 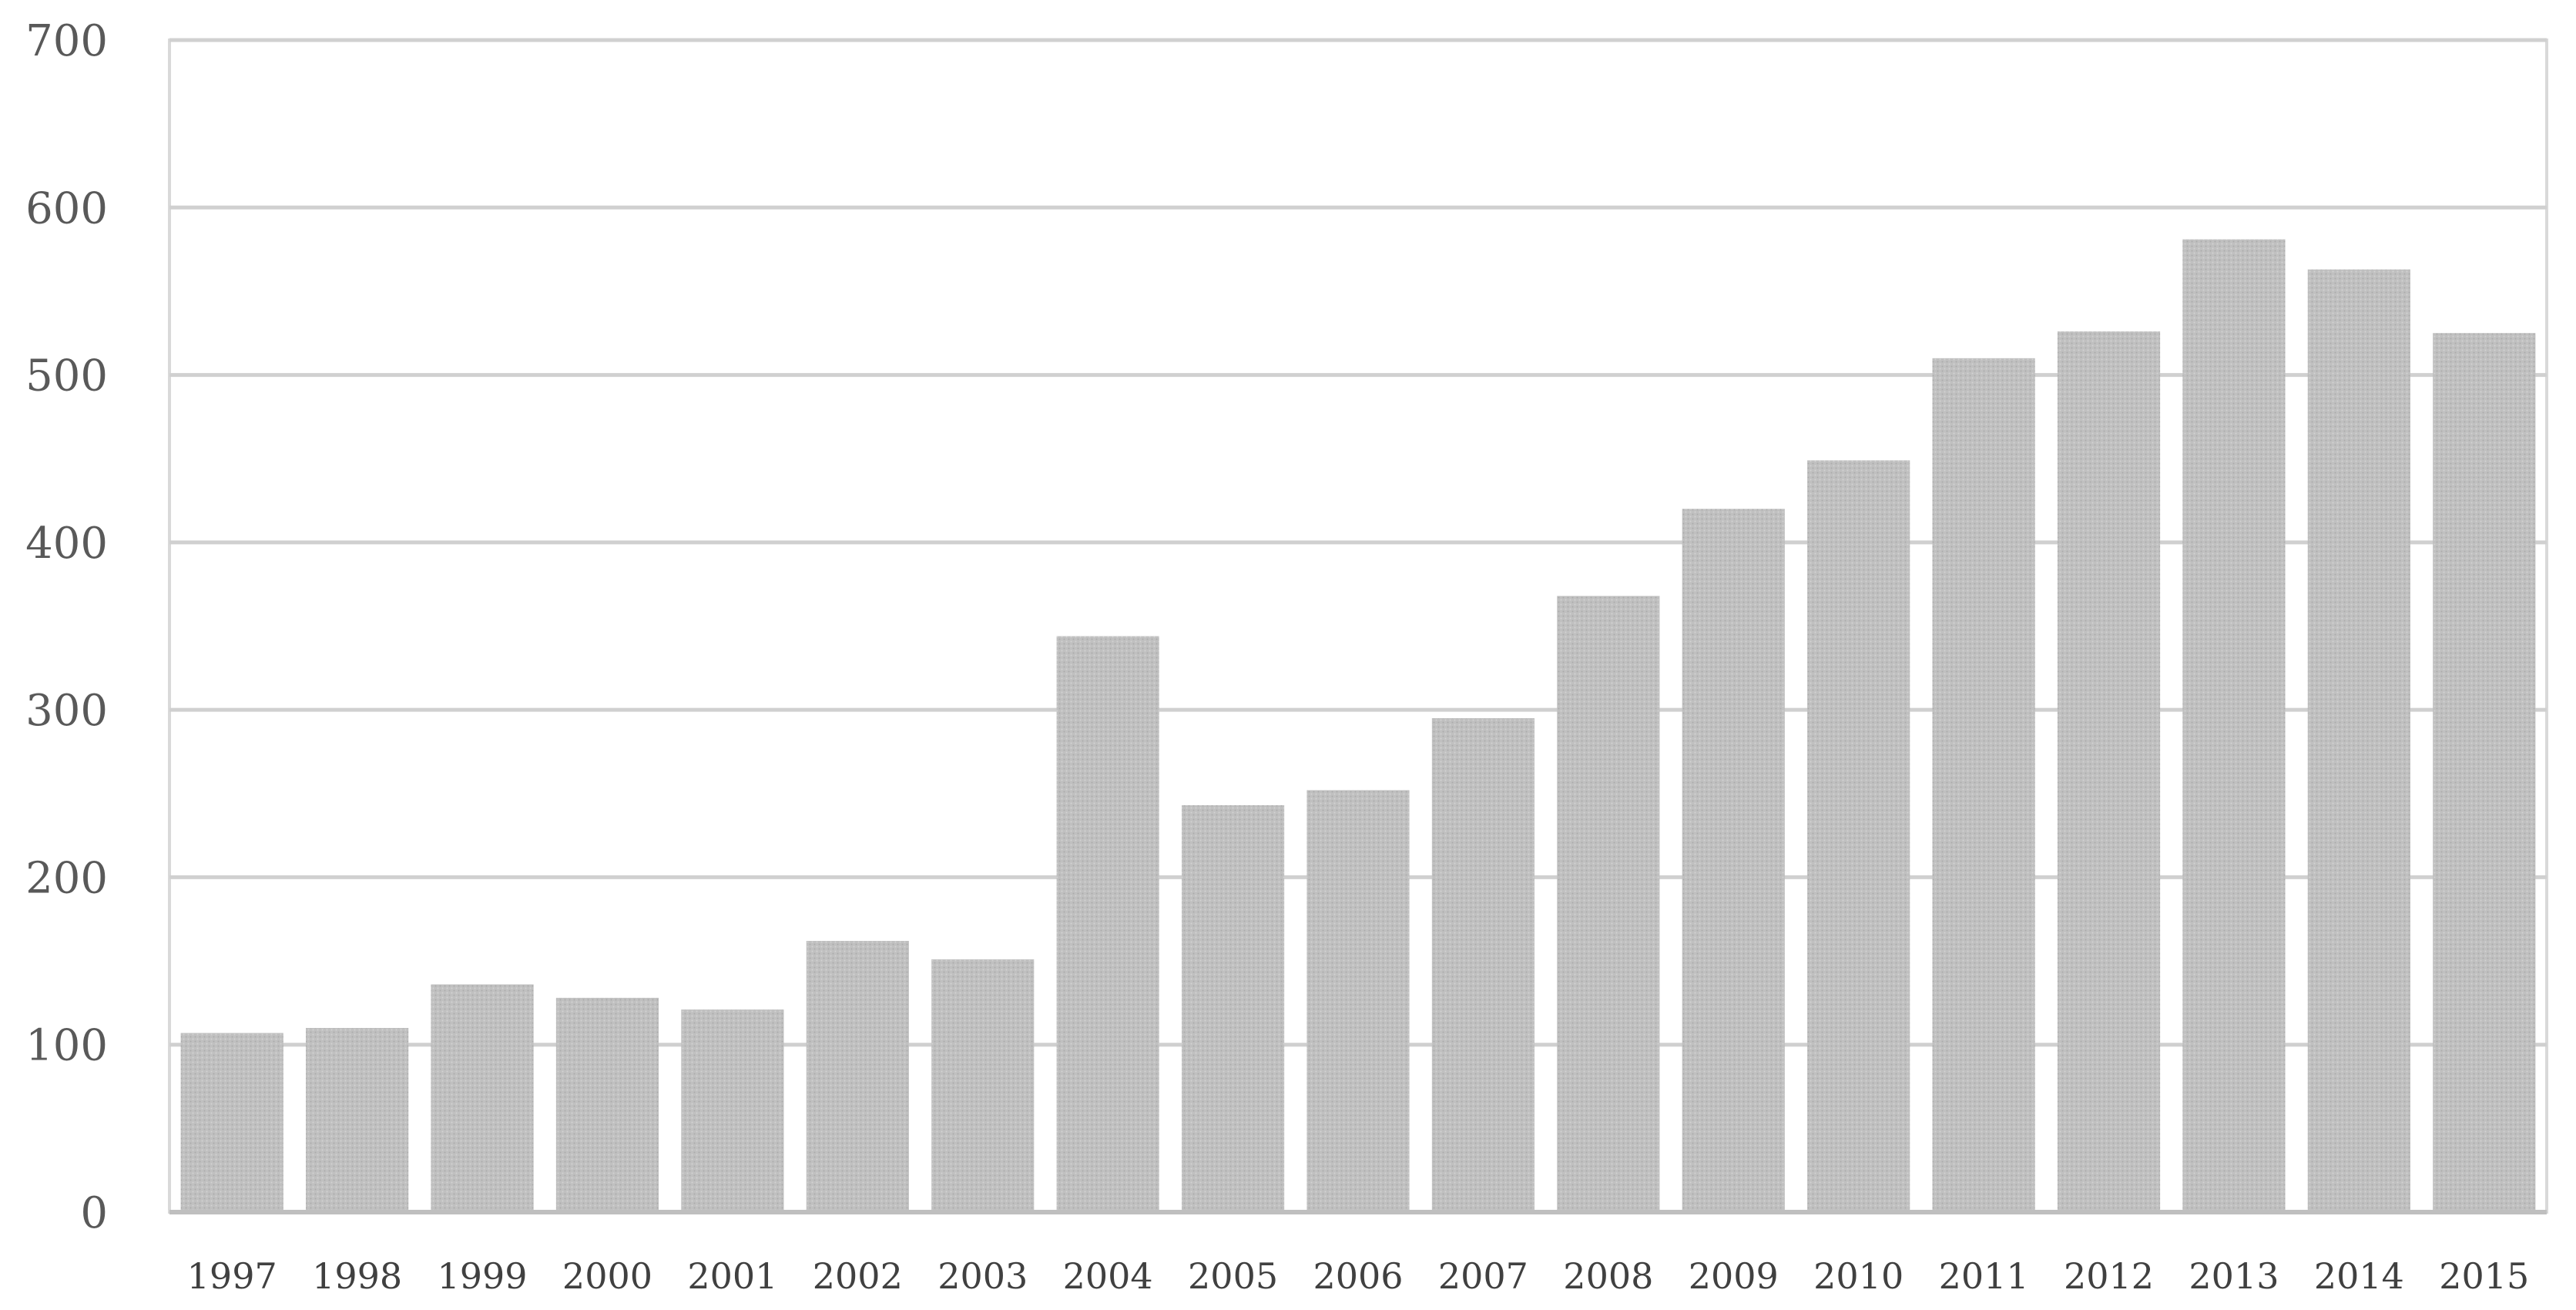 I want to click on y-tick-label: 200, so click(x=66, y=878).